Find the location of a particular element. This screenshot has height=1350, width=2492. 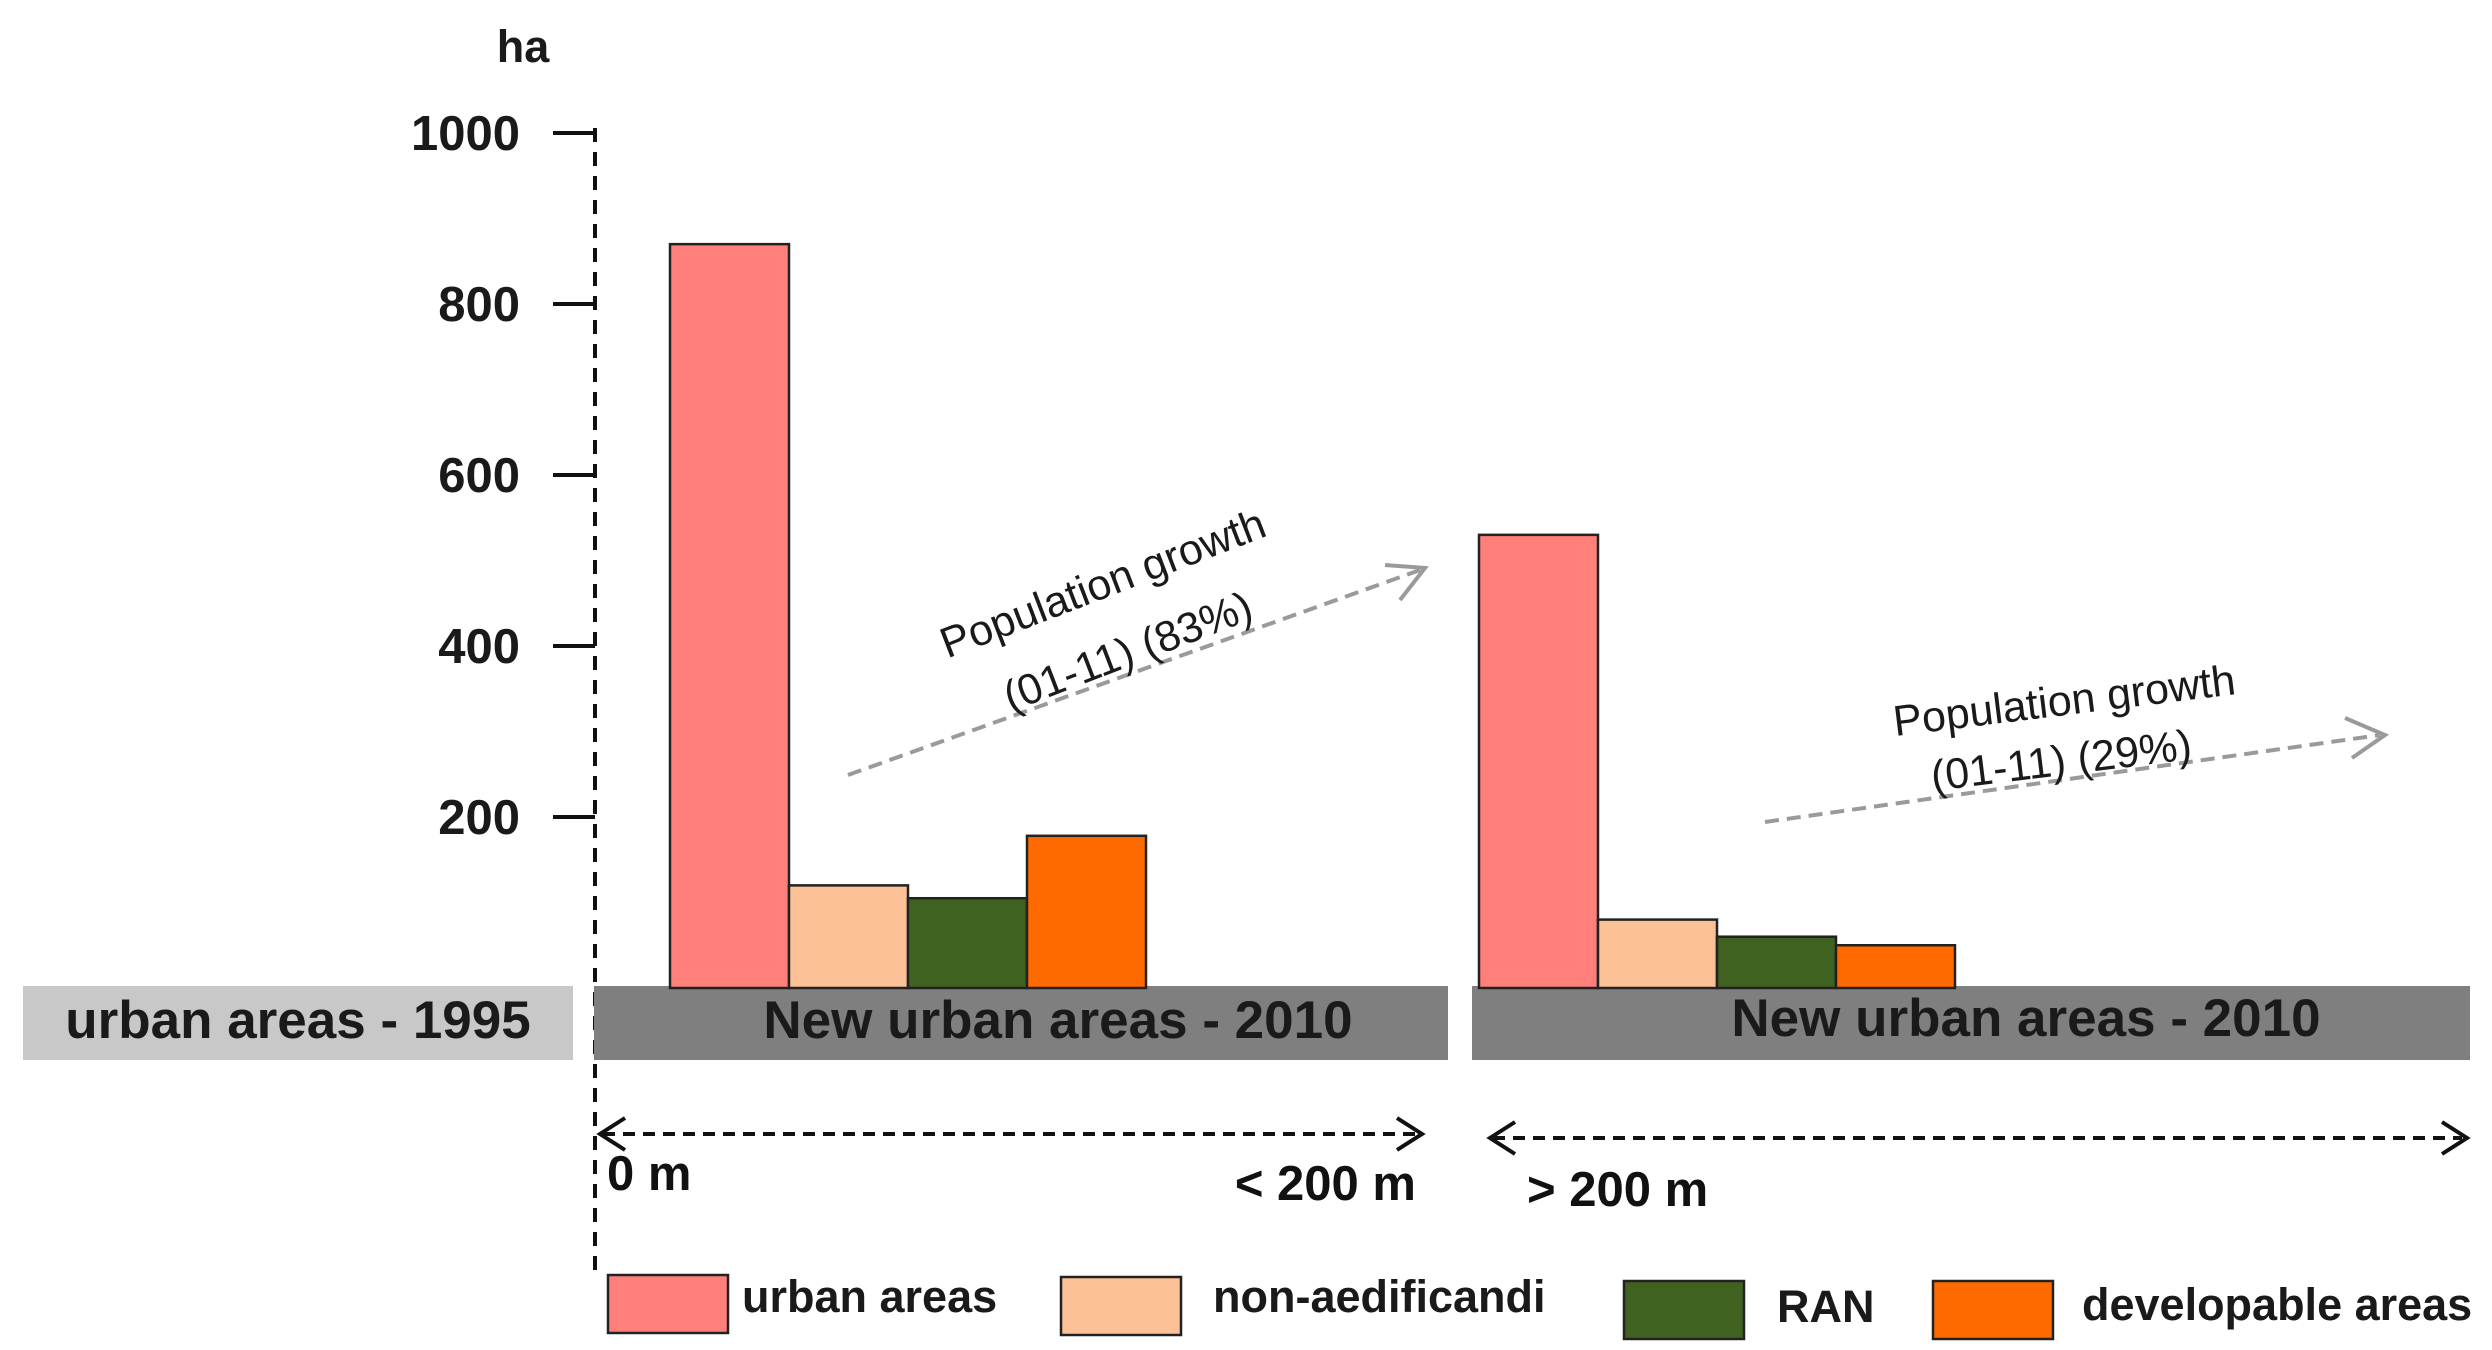

distance-near-start-label: 0 m is located at coordinates (649, 1174).